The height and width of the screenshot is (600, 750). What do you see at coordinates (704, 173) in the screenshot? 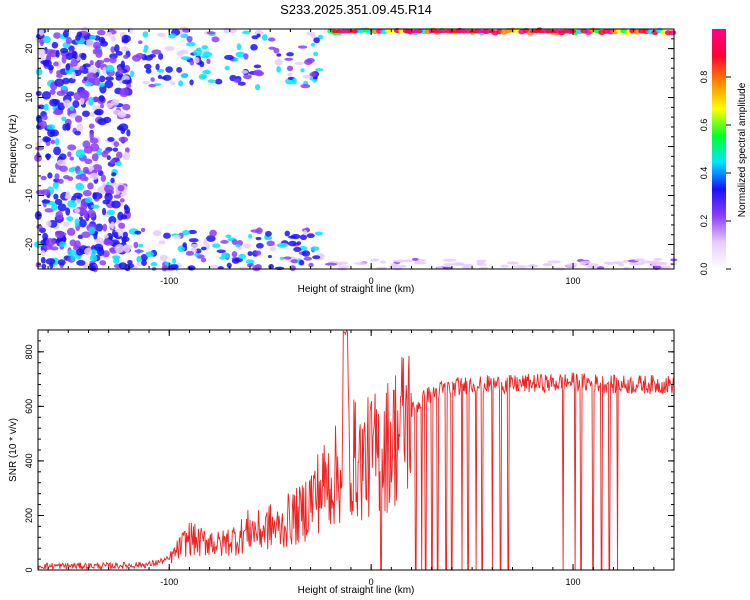
I see `colorbar-tick-label: 0.4` at bounding box center [704, 173].